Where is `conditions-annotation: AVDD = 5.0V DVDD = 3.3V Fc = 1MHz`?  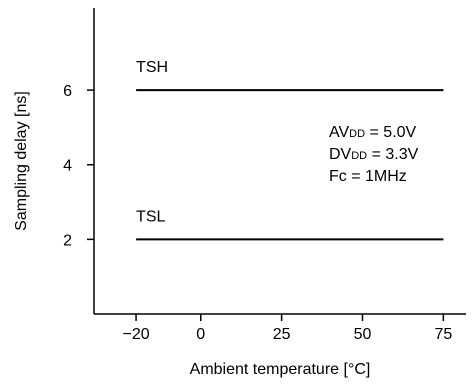 conditions-annotation: AVDD = 5.0V DVDD = 3.3V Fc = 1MHz is located at coordinates (374, 154).